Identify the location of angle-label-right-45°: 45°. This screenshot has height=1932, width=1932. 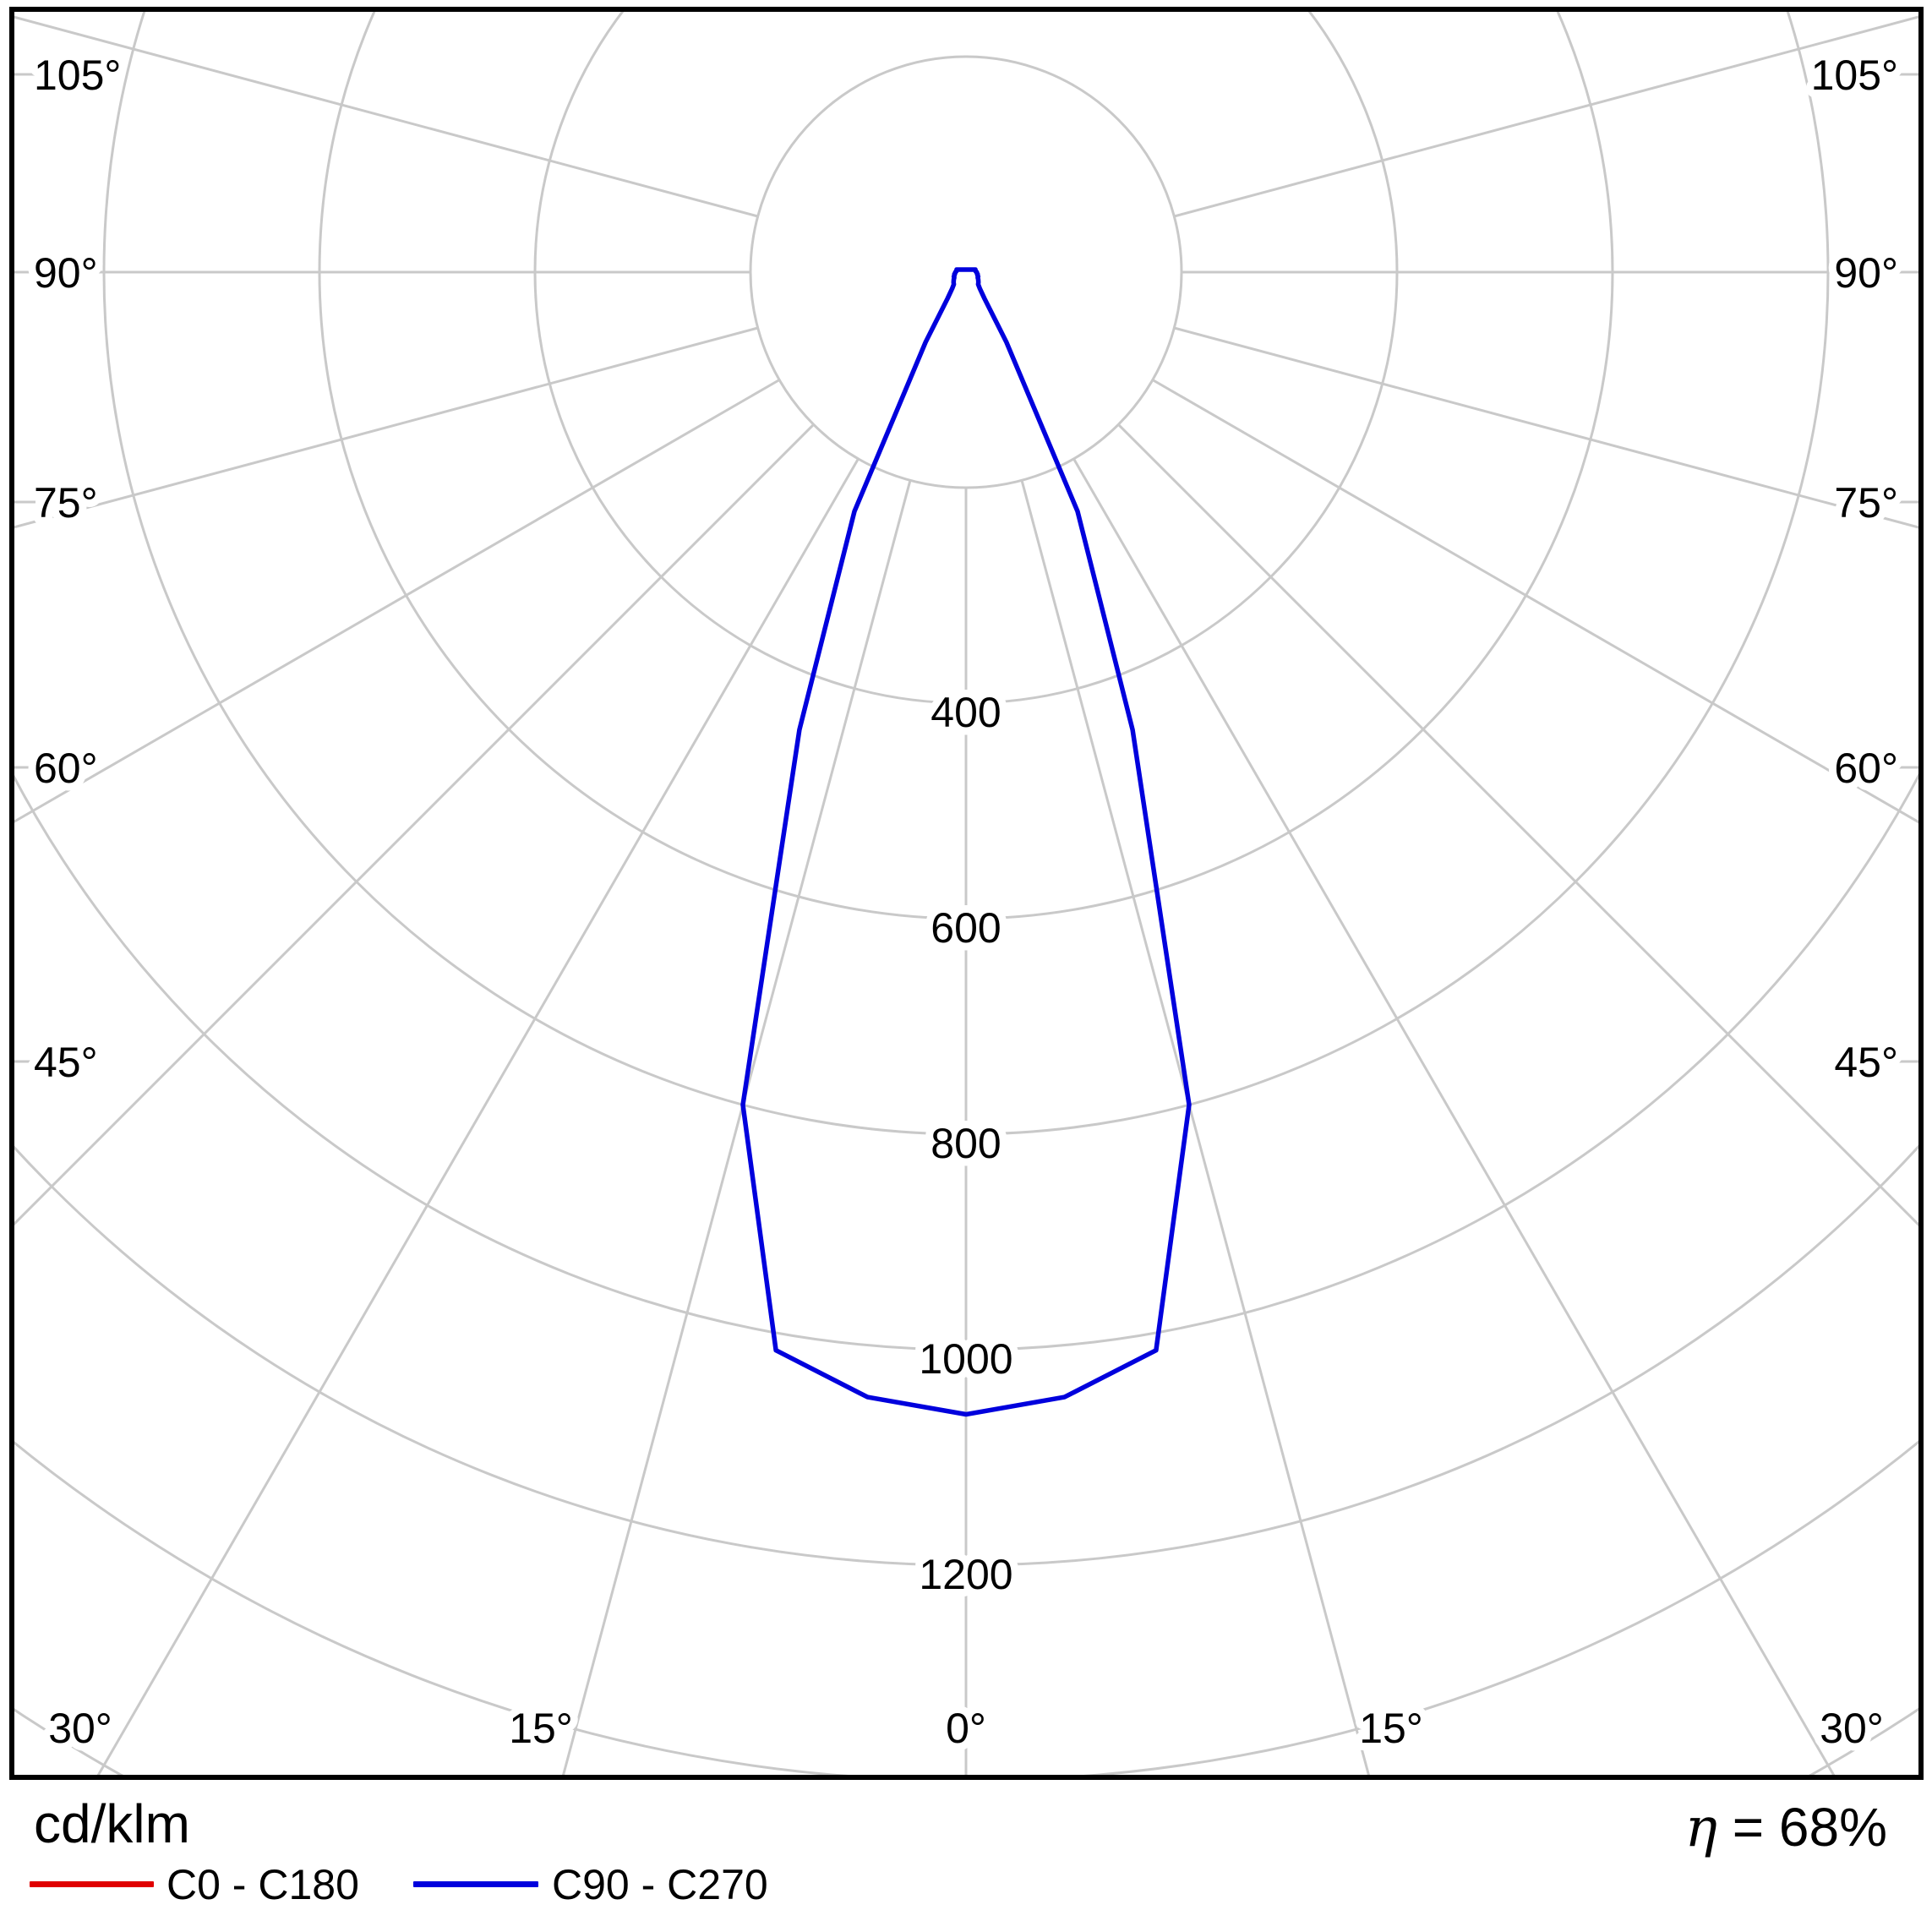
(1866, 1062).